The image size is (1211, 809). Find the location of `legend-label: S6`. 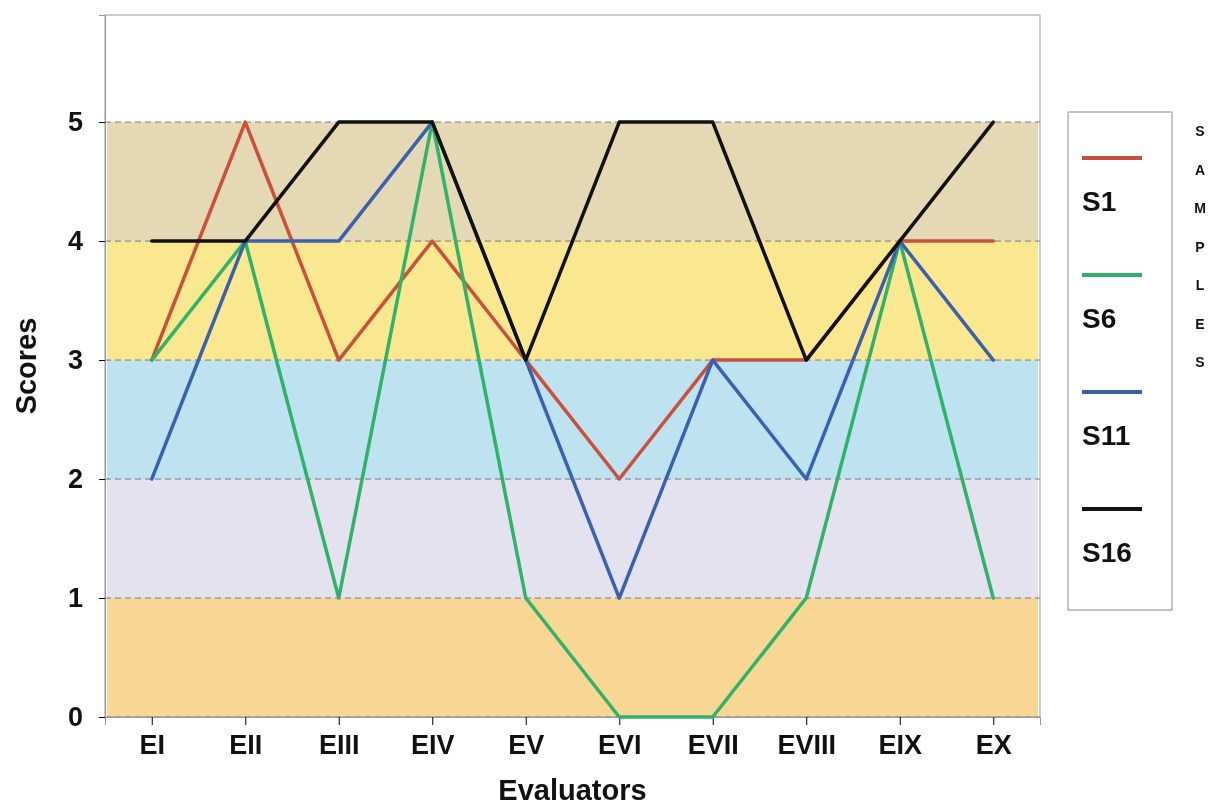

legend-label: S6 is located at coordinates (1099, 318).